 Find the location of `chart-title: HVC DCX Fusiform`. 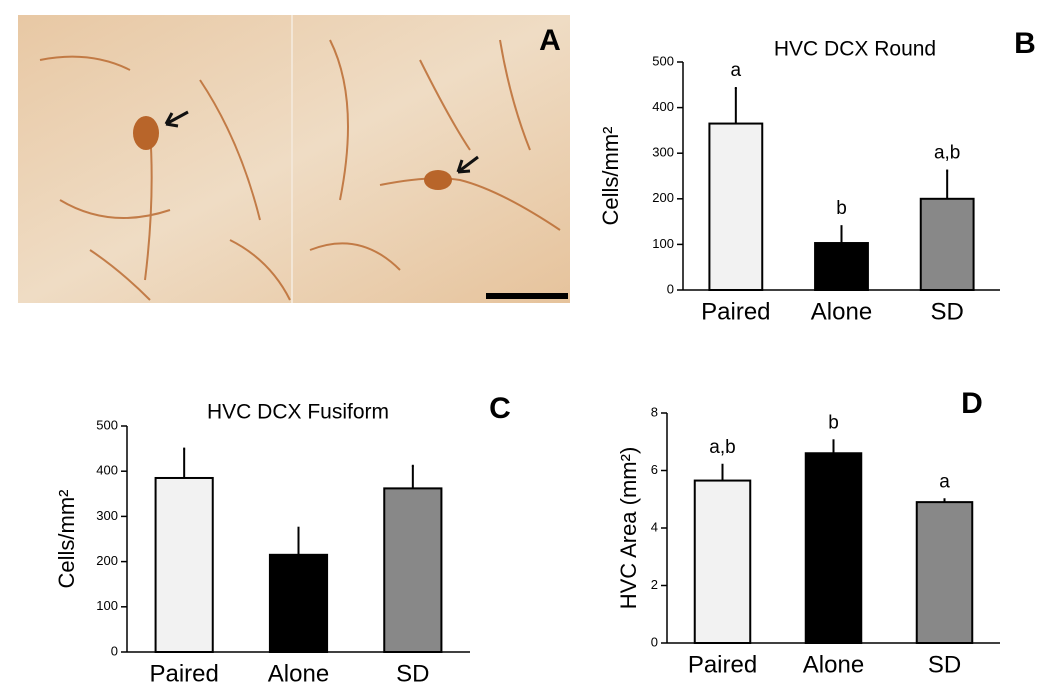

chart-title: HVC DCX Fusiform is located at coordinates (298, 412).